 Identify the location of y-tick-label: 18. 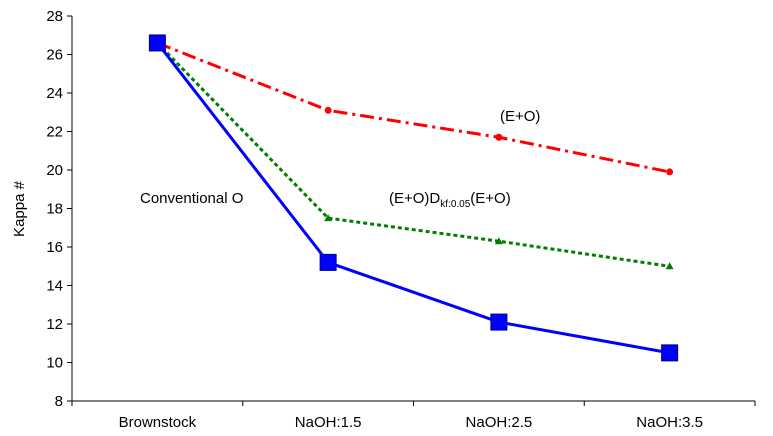
(54, 209).